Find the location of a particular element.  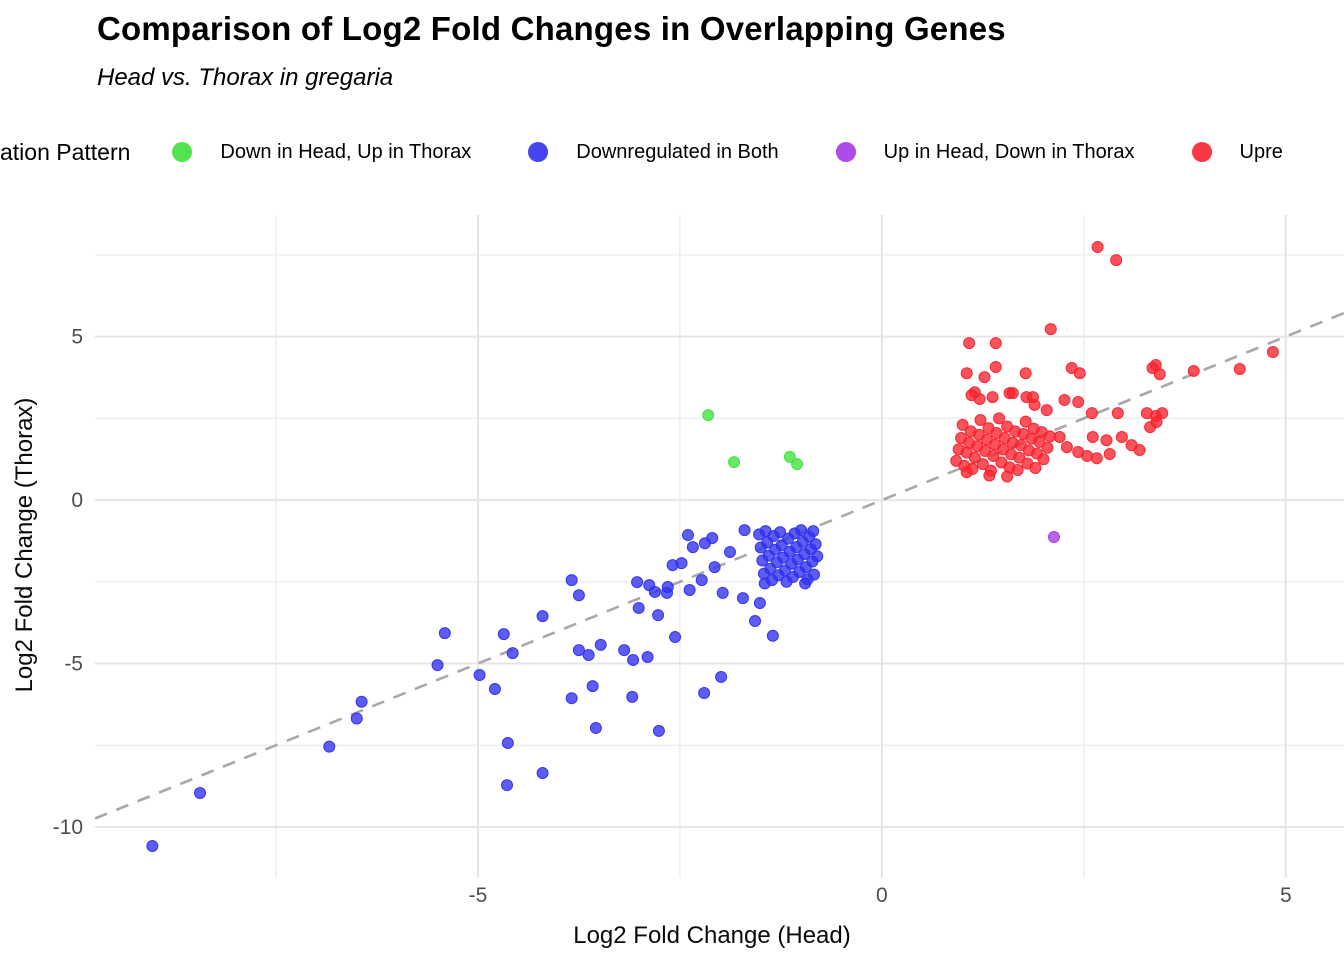

legend-title: ation Pattern is located at coordinates (65, 151).